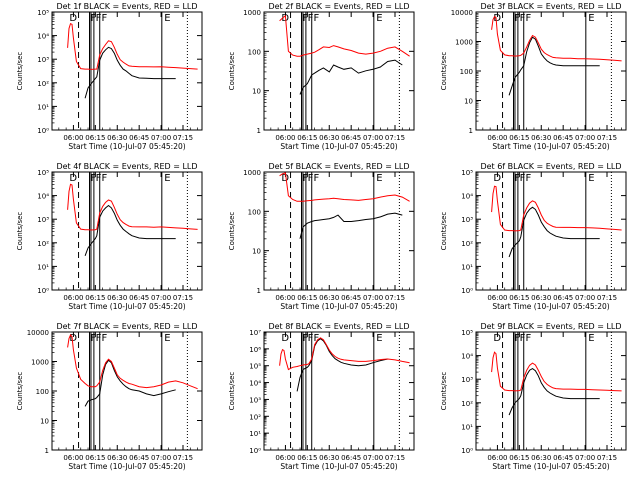 This screenshot has height=480, width=640. I want to click on y-tick-label: 10000, so click(462, 13).